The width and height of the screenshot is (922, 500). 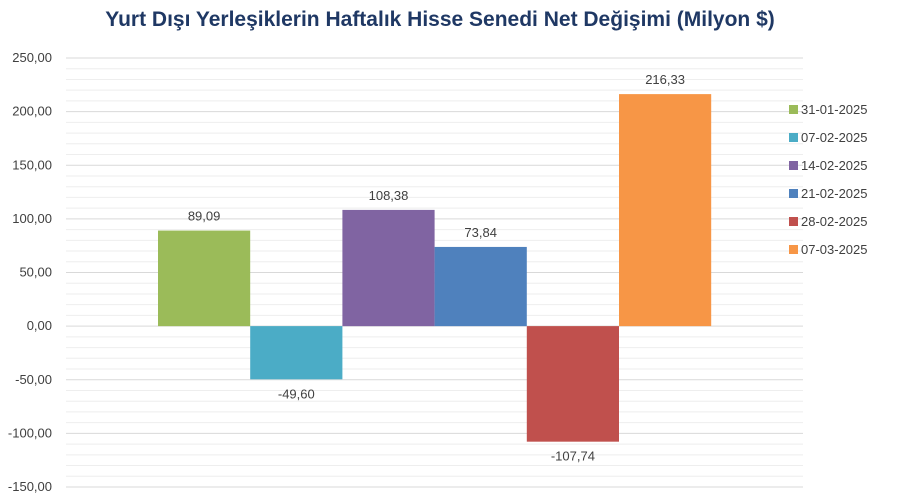 What do you see at coordinates (480, 232) in the screenshot?
I see `data-label-21-02-2025: 73,84` at bounding box center [480, 232].